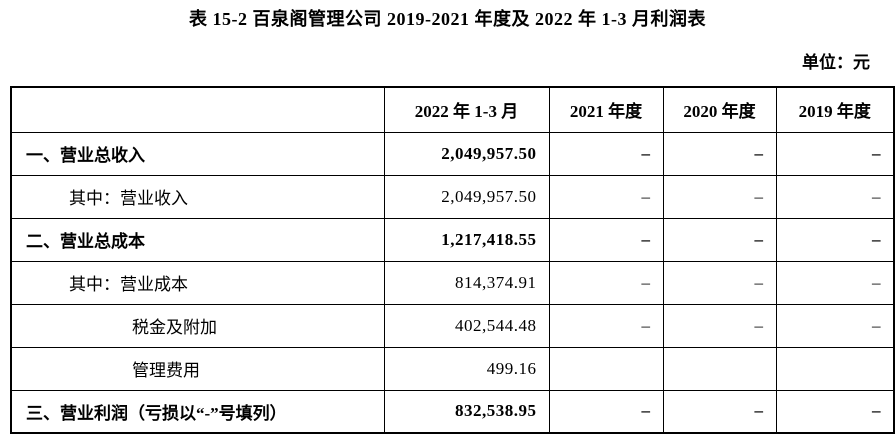 This screenshot has width=895, height=447. What do you see at coordinates (836, 62) in the screenshot?
I see `unit-label: 单位：元` at bounding box center [836, 62].